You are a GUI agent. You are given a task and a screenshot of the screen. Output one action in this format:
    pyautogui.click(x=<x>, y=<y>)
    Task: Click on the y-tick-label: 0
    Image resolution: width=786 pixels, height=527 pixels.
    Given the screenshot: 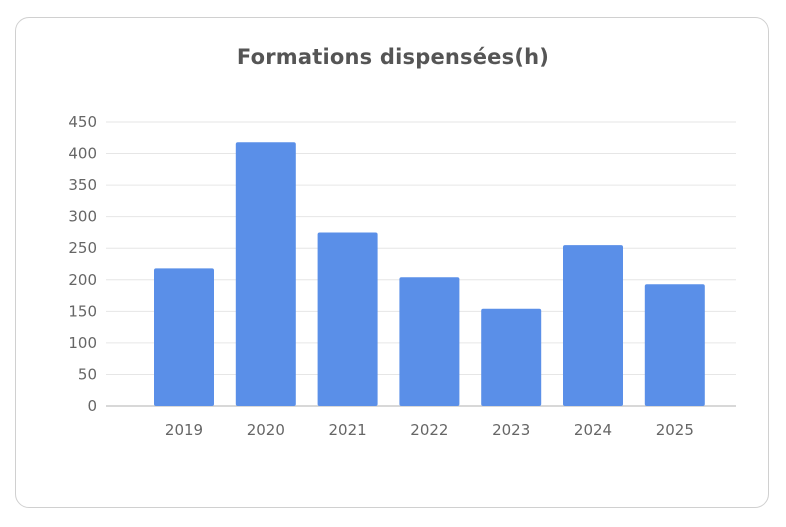 What is the action you would take?
    pyautogui.click(x=92, y=406)
    